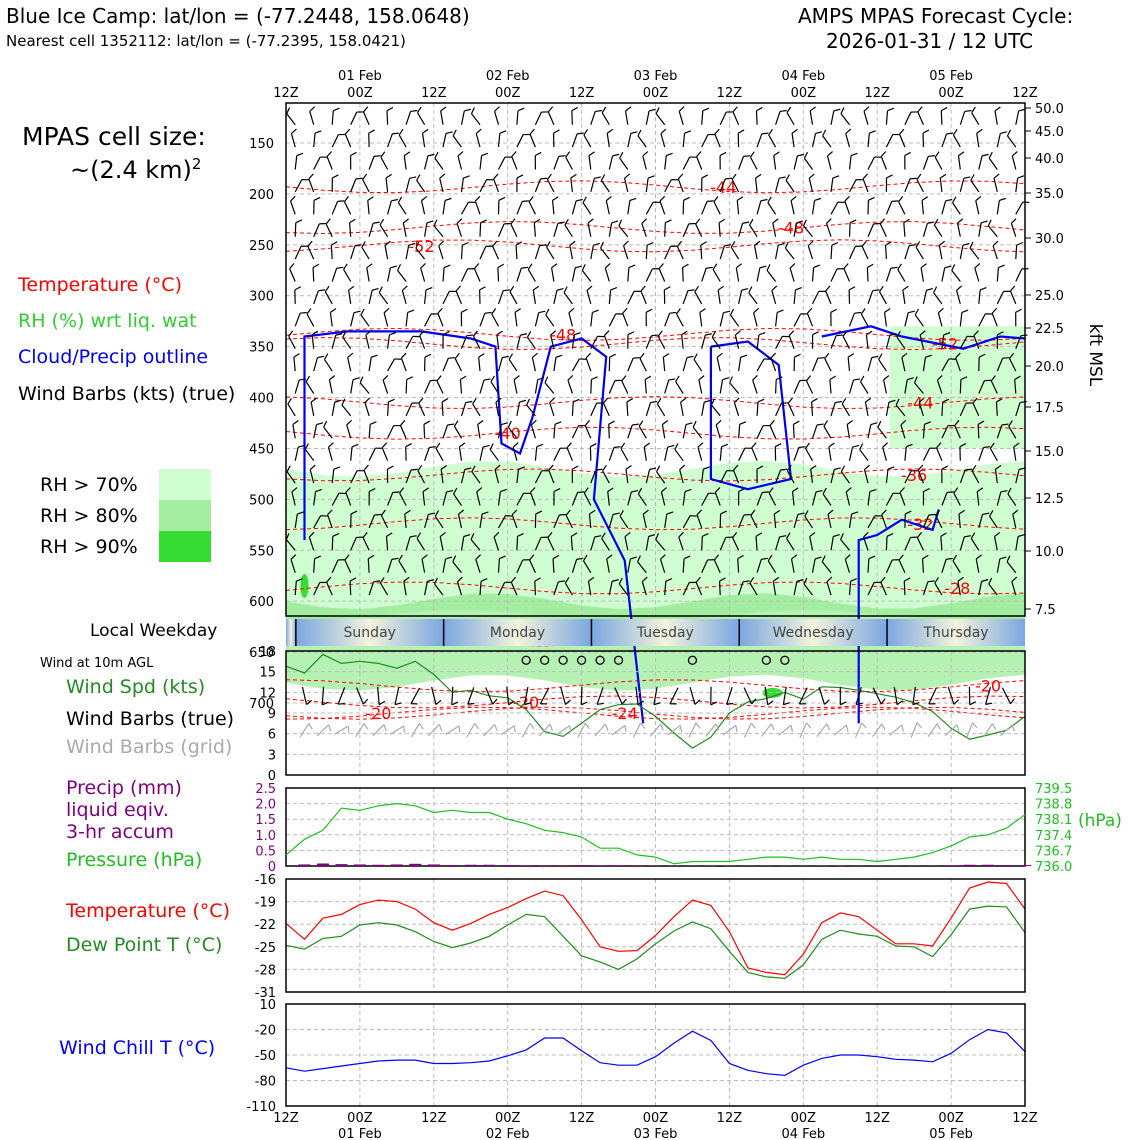 This screenshot has height=1140, width=1140. I want to click on weekday-label: Monday, so click(517, 633).